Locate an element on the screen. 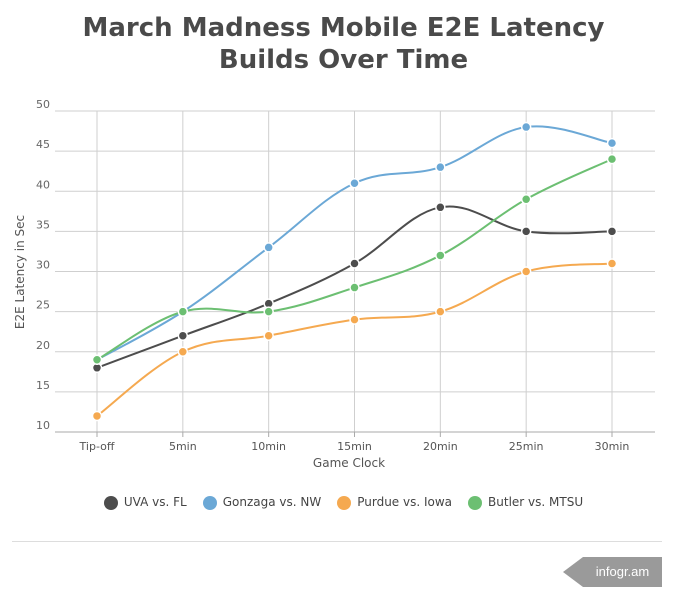  x-tick-label: Tip-off is located at coordinates (97, 446).